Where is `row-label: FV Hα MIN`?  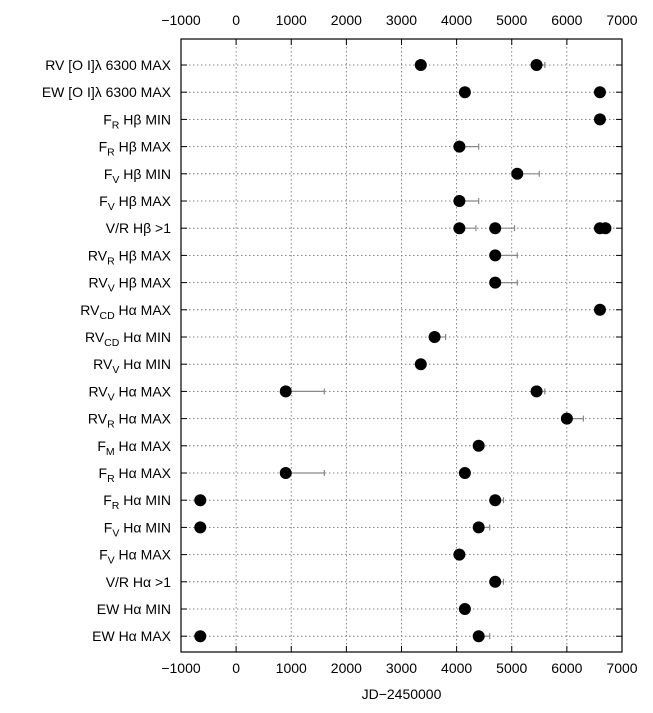
row-label: FV Hα MIN is located at coordinates (137, 529).